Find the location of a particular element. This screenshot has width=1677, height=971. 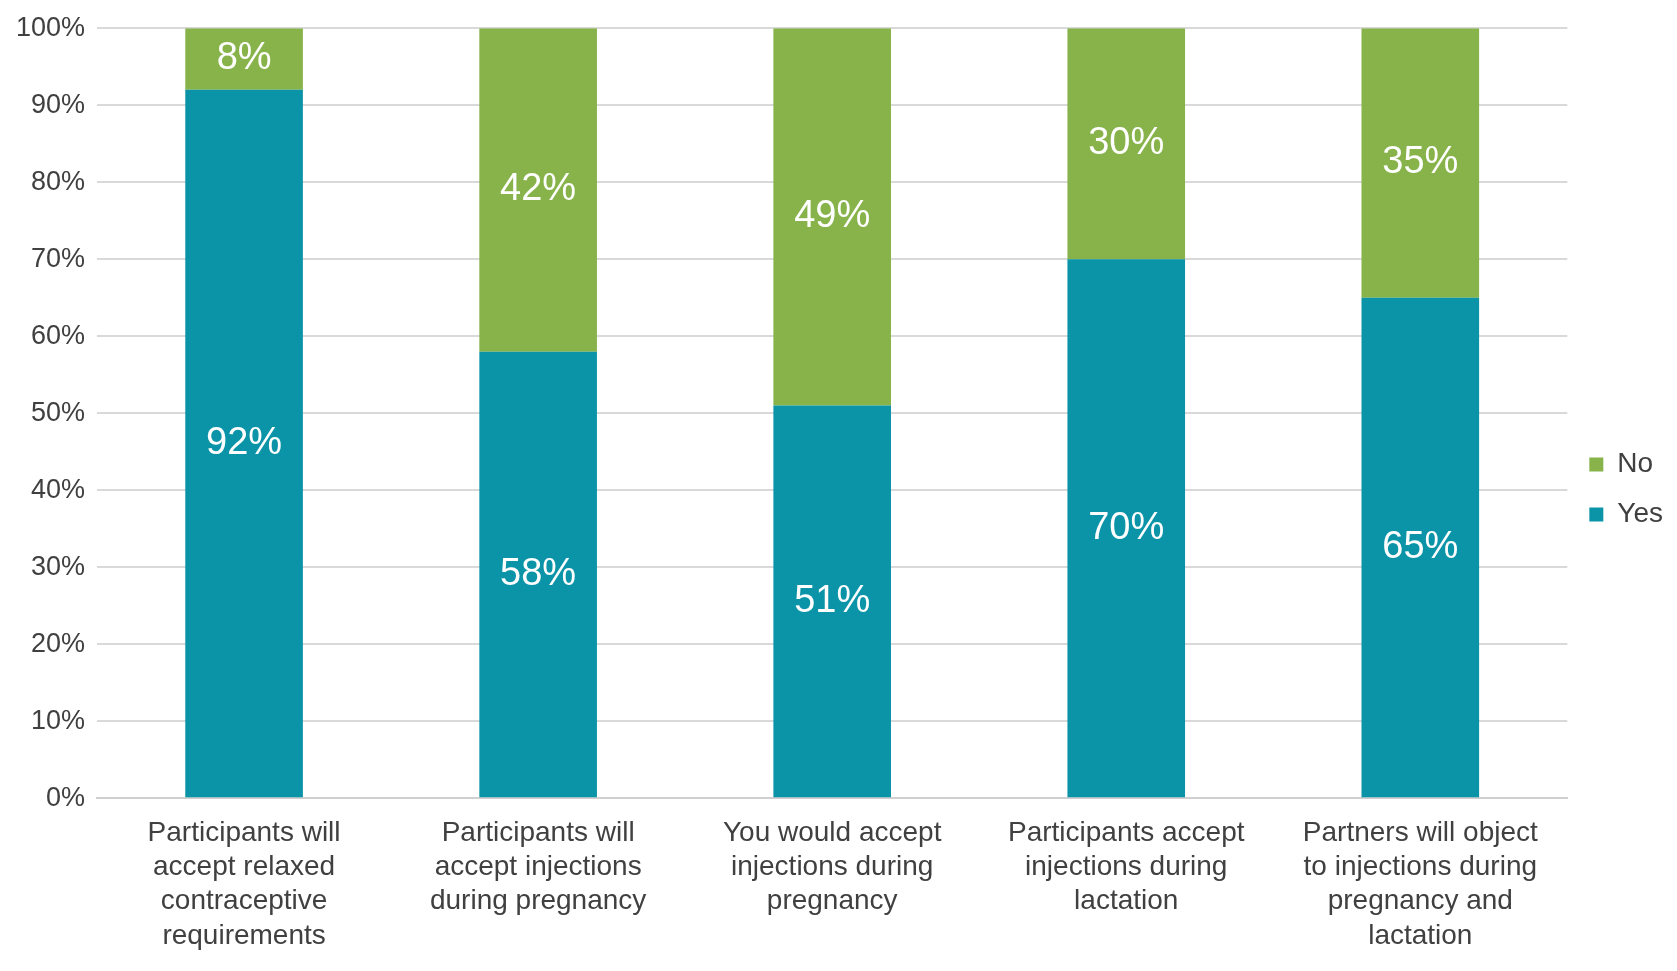

y-tick-label: 70% is located at coordinates (58, 257).